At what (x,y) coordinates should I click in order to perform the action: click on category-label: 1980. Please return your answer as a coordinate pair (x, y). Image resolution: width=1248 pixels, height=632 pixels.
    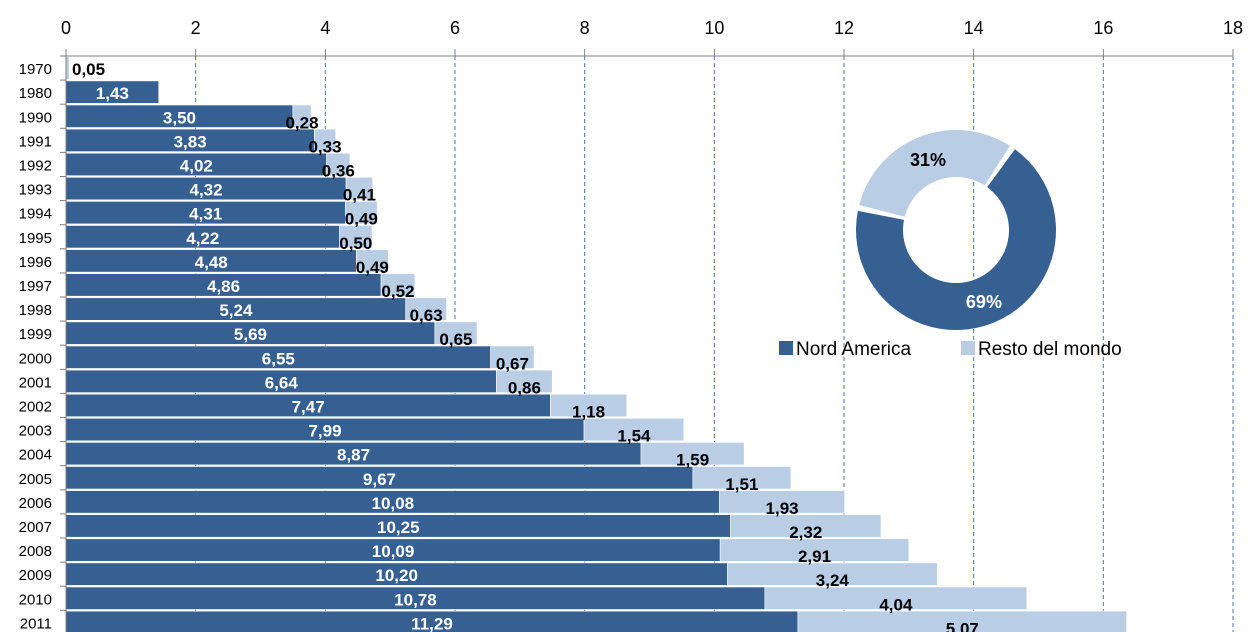
    Looking at the image, I should click on (35, 93).